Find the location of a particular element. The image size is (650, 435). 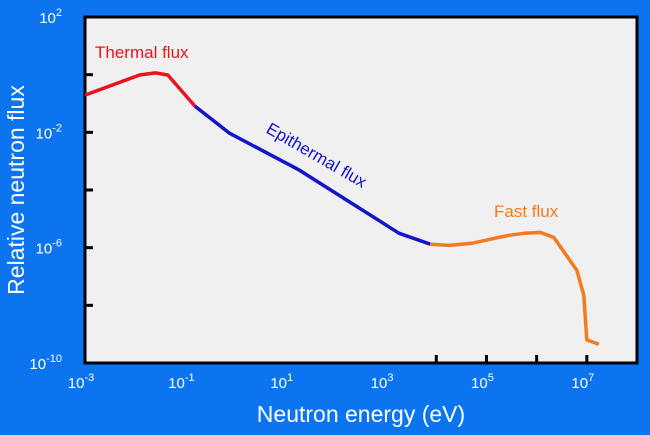

fast-flux-line is located at coordinates (515, 288).